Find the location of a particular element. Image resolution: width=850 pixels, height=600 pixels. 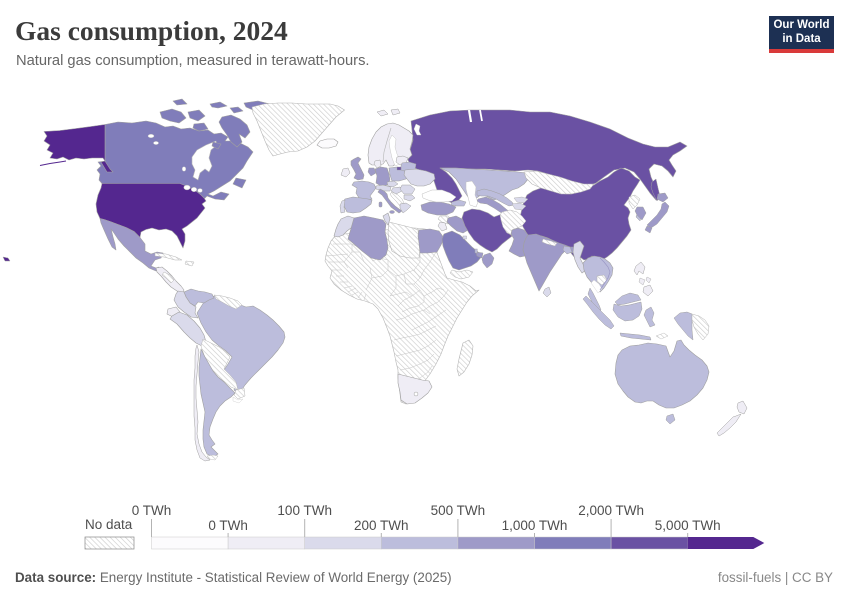

svg-text: No data is located at coordinates (109, 524).